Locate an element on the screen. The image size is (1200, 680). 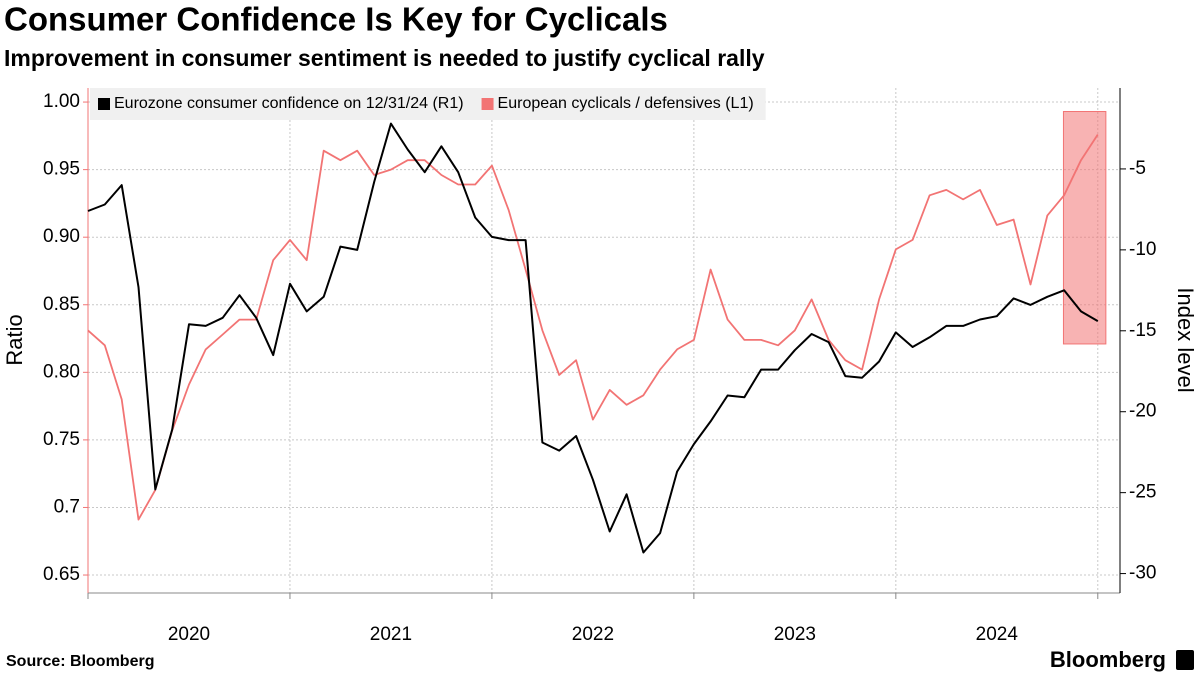
x-tick-label: 2022 is located at coordinates (593, 634).